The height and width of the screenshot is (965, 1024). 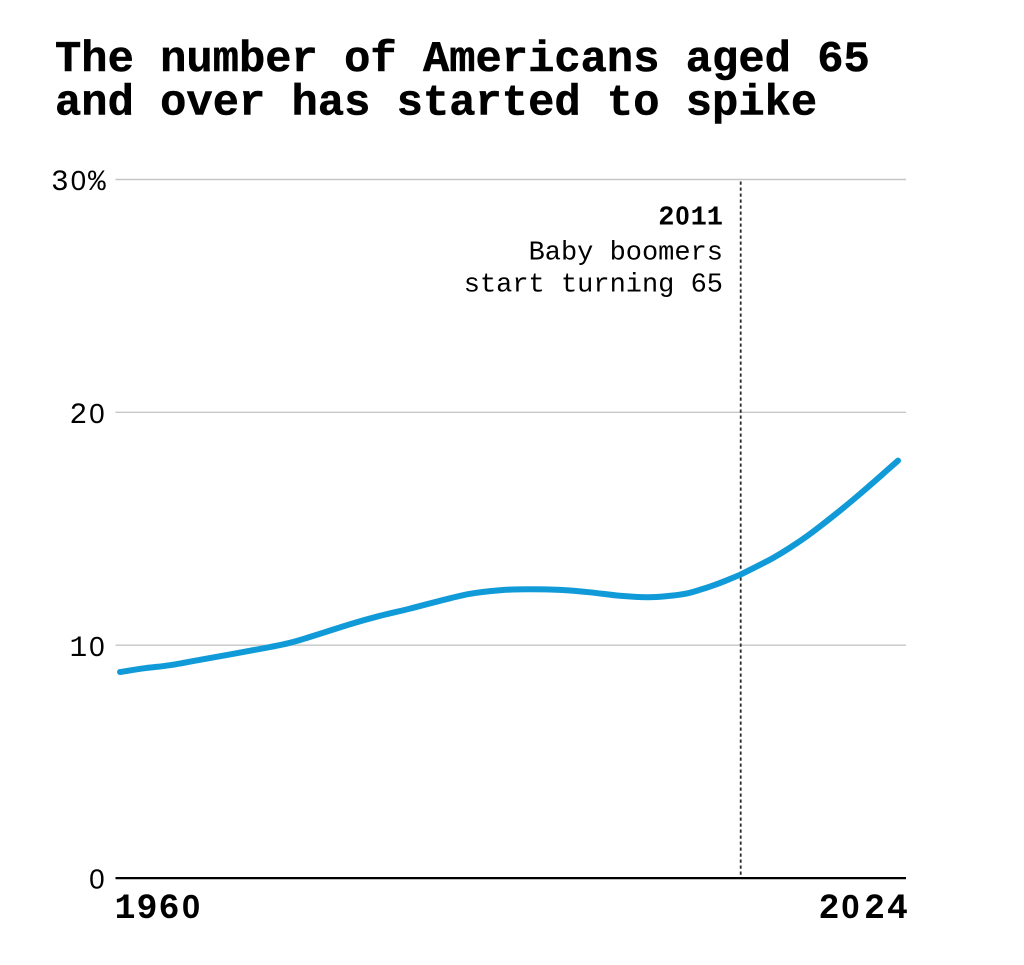 I want to click on svg-text: 2011, so click(x=690, y=218).